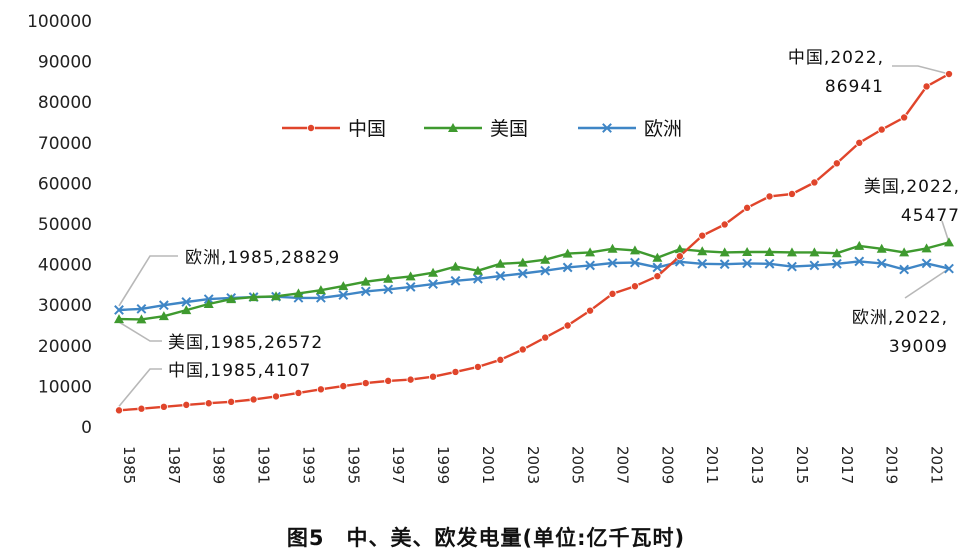  Describe the element at coordinates (367, 129) in the screenshot. I see `legend-label: 中国` at that location.